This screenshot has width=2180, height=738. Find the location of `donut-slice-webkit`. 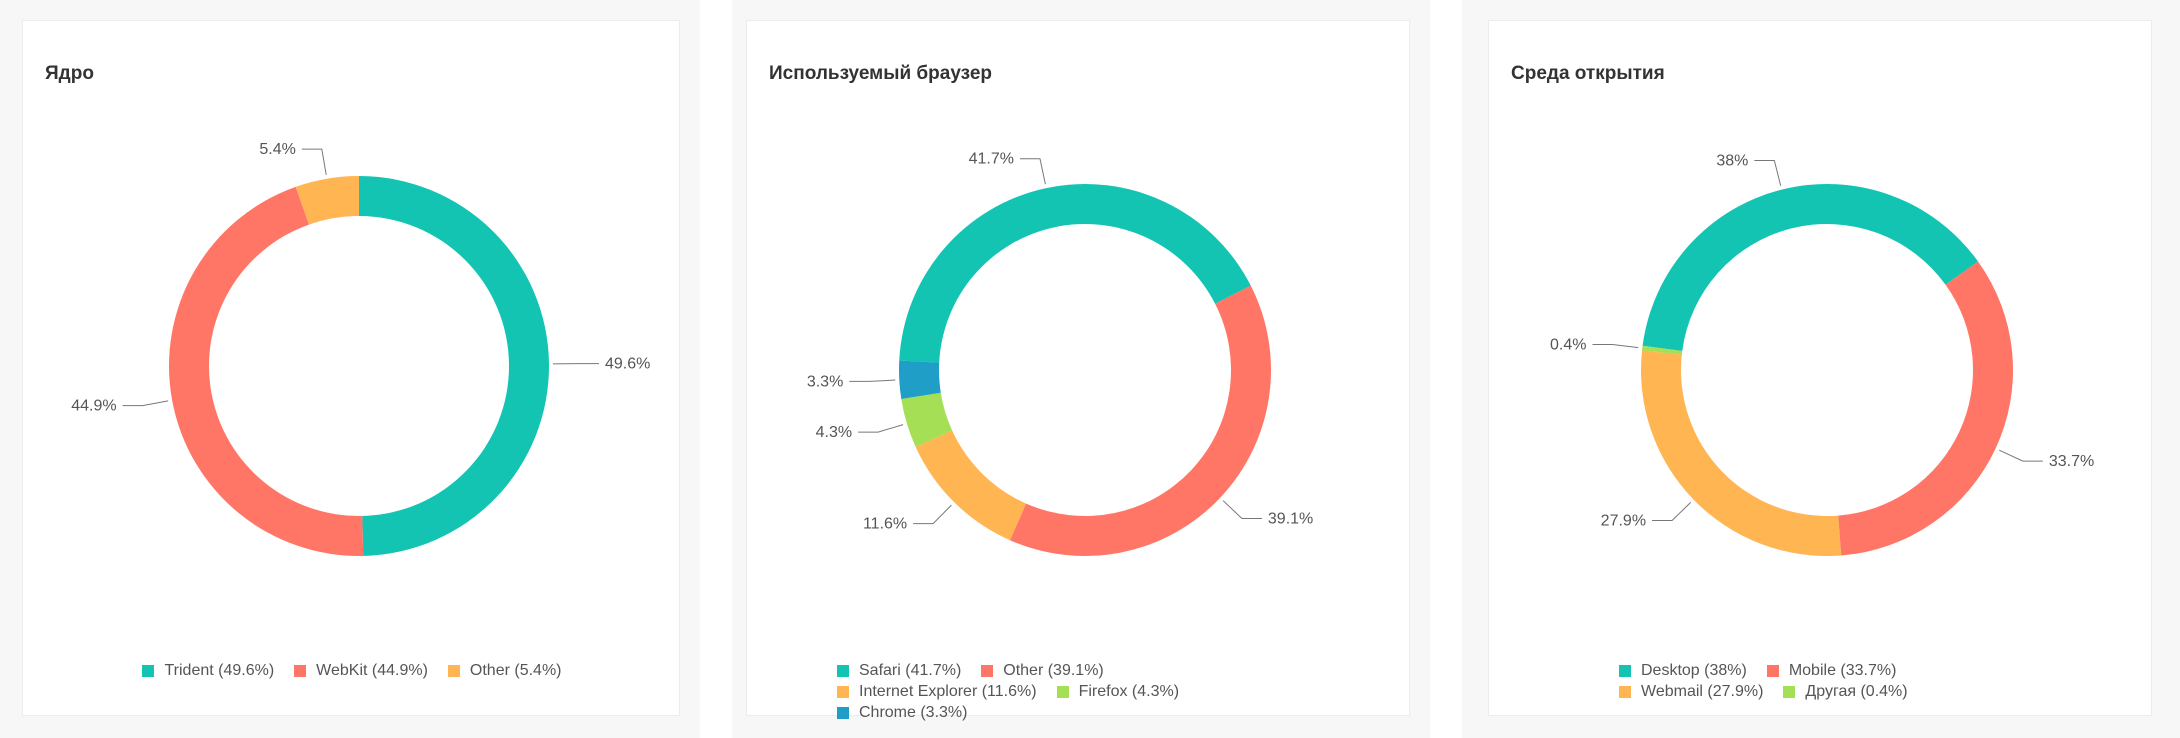

donut-slice-webkit is located at coordinates (266, 371).